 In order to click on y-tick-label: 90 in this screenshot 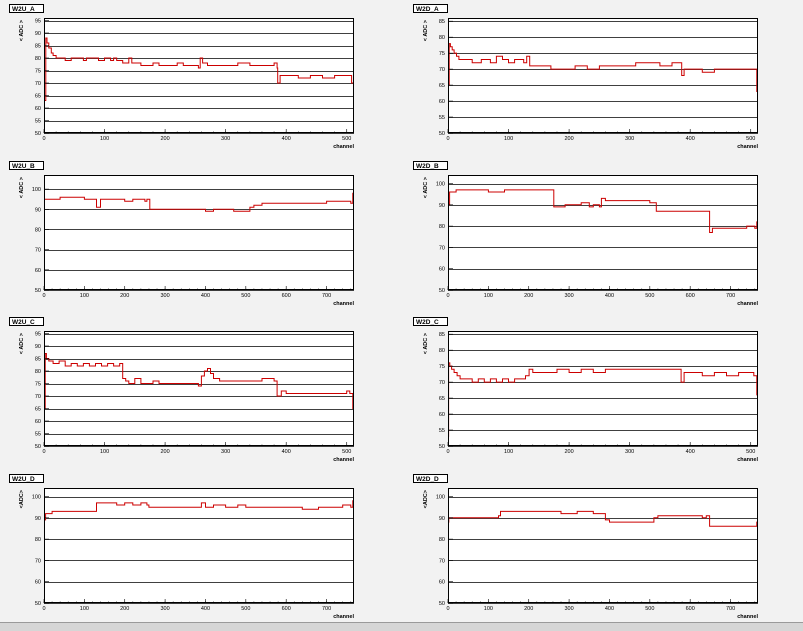, I will do `click(38, 519)`.